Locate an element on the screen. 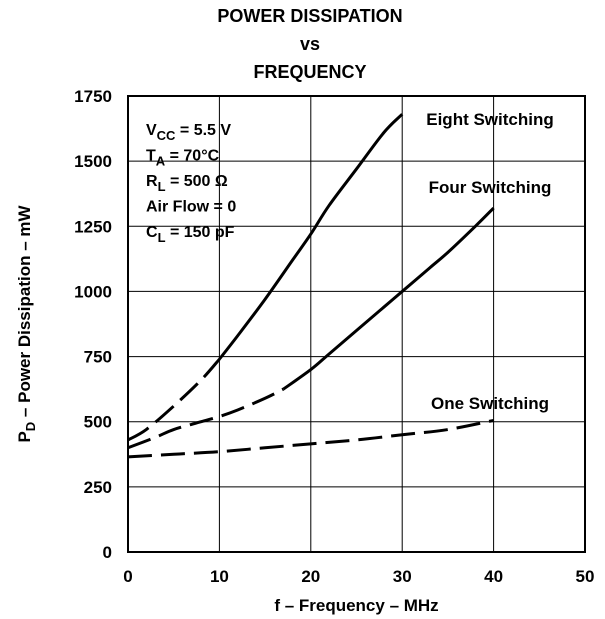 The image size is (605, 619). chart-title-line-2: vs is located at coordinates (310, 44).